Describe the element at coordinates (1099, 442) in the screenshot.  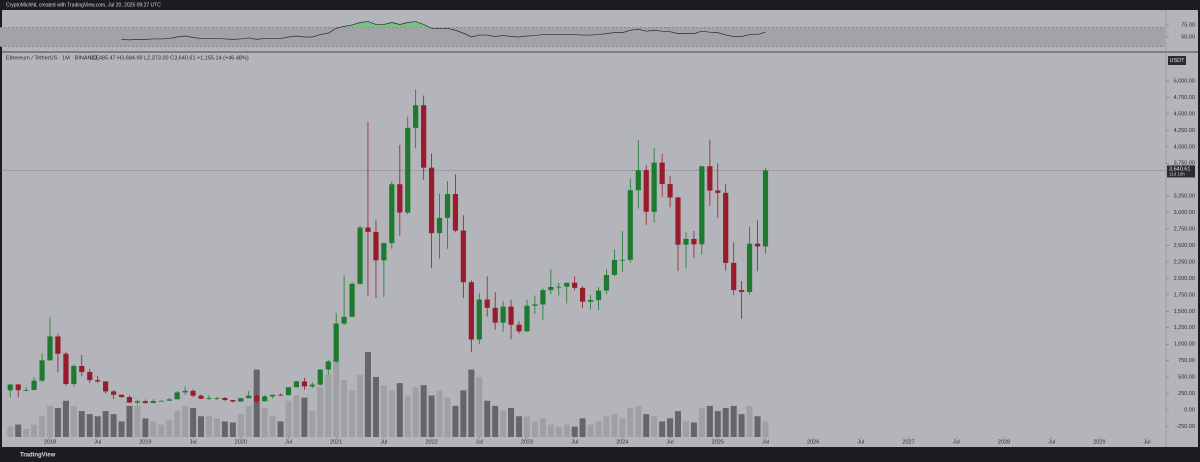
I see `x-tick-label: 2029` at that location.